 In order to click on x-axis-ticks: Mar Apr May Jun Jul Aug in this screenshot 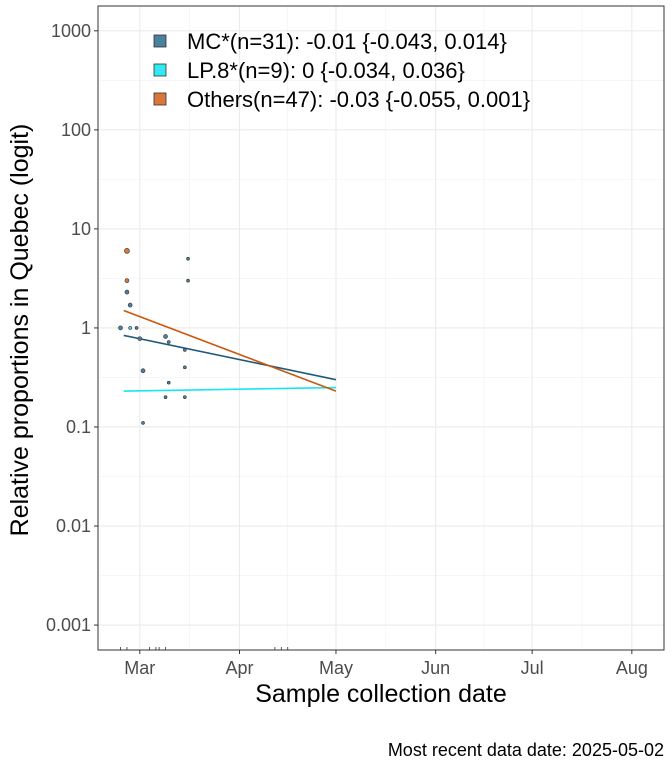, I will do `click(386, 664)`.